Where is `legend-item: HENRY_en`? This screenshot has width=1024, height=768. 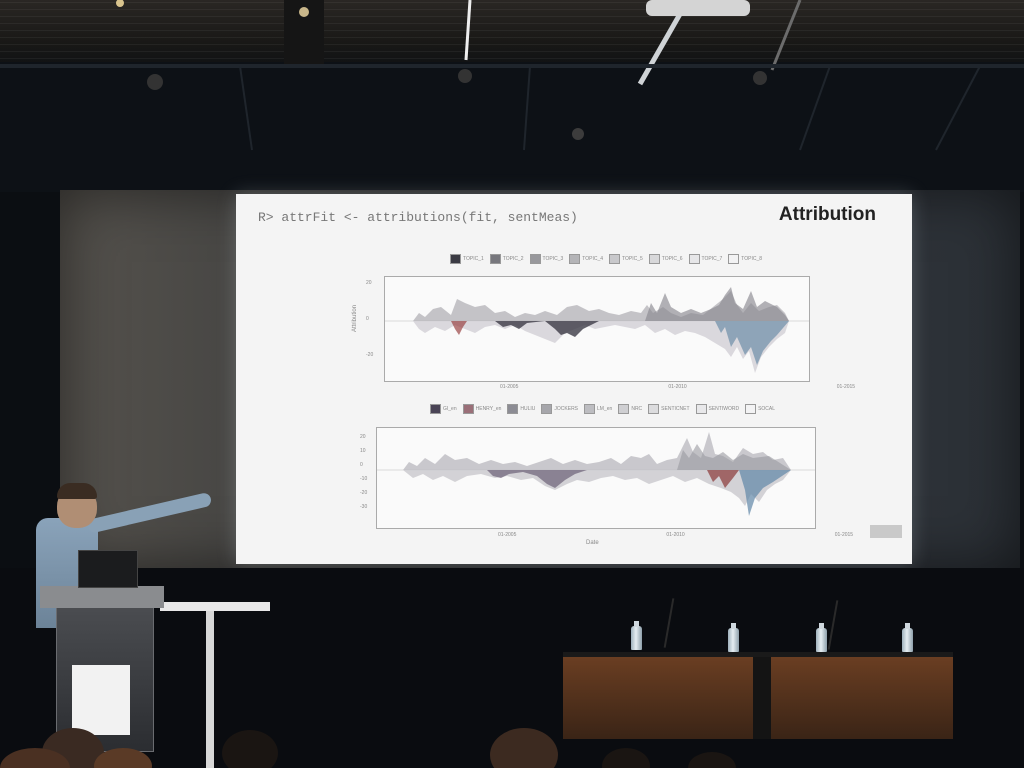
legend-item: HENRY_en is located at coordinates (482, 409).